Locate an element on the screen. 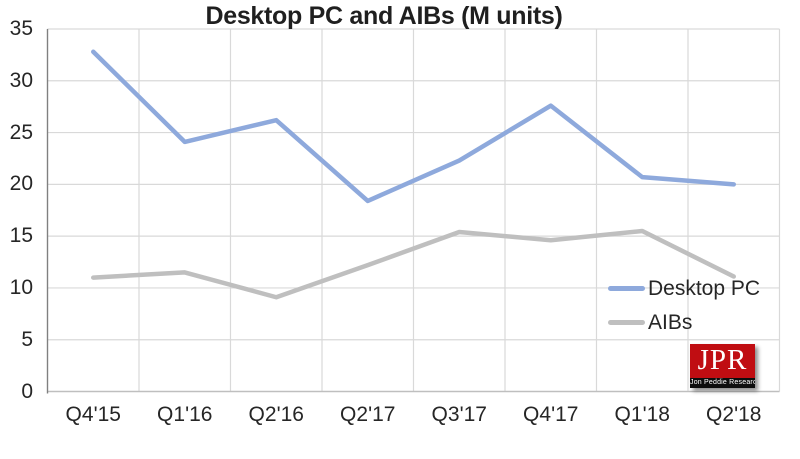 Image resolution: width=800 pixels, height=459 pixels. x-tick-label: Q3'17 is located at coordinates (459, 414).